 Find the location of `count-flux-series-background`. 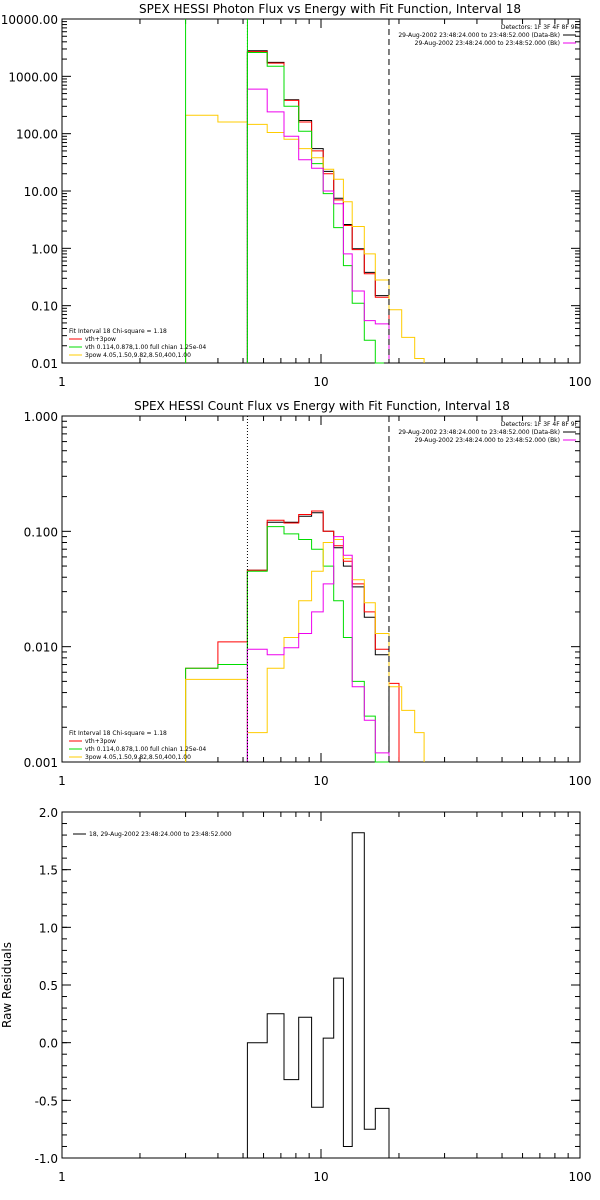

count-flux-series-background is located at coordinates (318, 649).